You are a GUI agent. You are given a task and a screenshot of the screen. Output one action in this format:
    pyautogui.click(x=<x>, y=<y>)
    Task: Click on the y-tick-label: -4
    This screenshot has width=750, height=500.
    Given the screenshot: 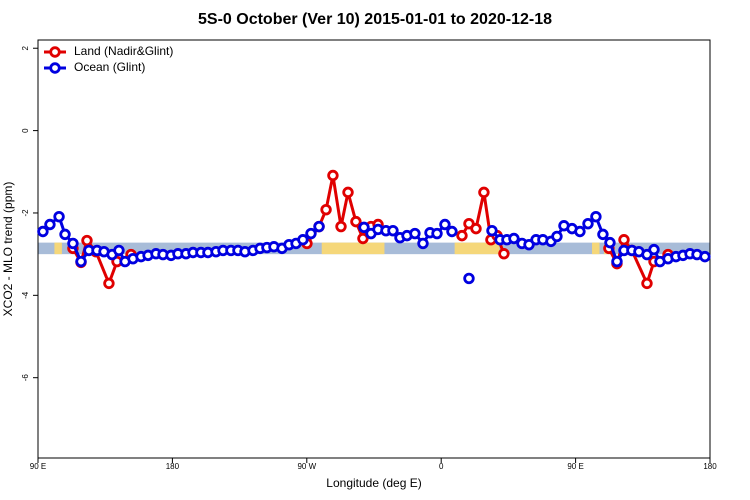 What is the action you would take?
    pyautogui.click(x=25, y=295)
    